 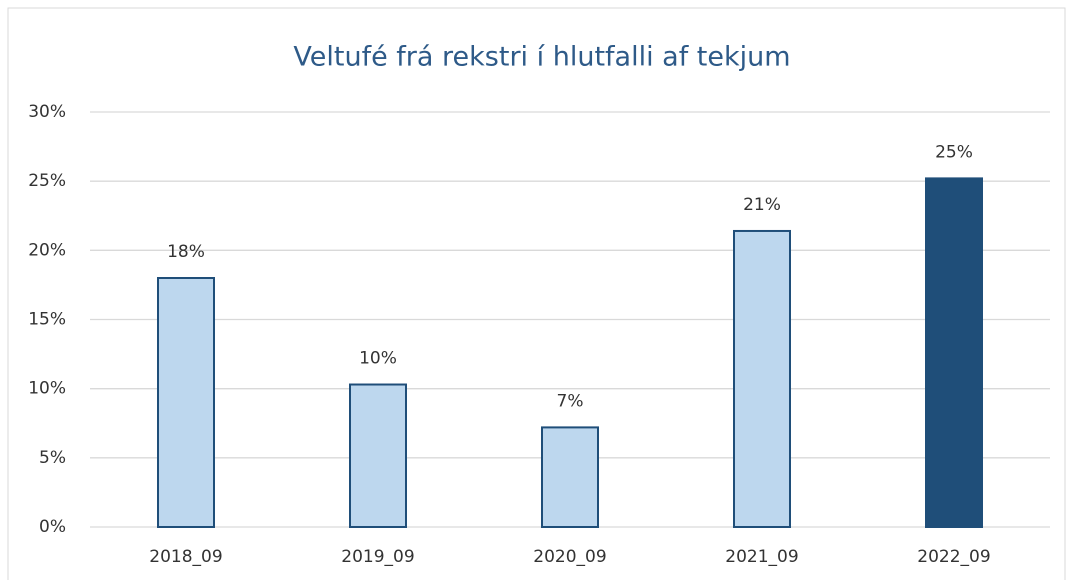 What do you see at coordinates (953, 557) in the screenshot?
I see `x-tick-label: 2022_09` at bounding box center [953, 557].